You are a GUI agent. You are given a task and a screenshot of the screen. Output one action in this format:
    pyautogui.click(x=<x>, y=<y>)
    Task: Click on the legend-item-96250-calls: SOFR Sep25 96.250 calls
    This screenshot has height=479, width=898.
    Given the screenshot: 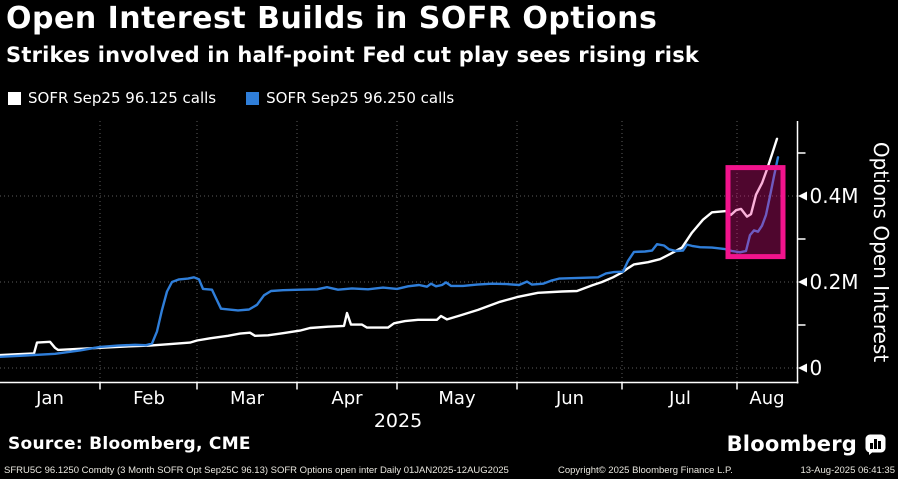 What is the action you would take?
    pyautogui.click(x=350, y=98)
    